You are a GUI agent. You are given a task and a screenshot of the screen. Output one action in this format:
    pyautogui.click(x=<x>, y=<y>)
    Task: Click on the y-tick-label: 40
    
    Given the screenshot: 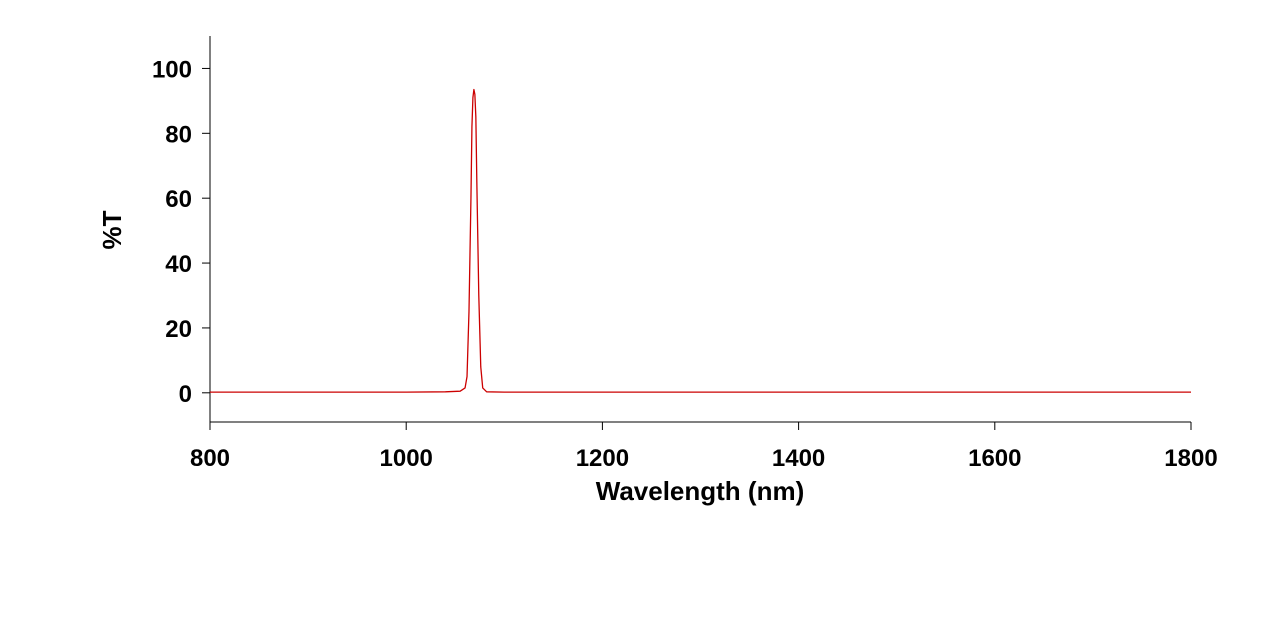 What is the action you would take?
    pyautogui.click(x=178, y=264)
    